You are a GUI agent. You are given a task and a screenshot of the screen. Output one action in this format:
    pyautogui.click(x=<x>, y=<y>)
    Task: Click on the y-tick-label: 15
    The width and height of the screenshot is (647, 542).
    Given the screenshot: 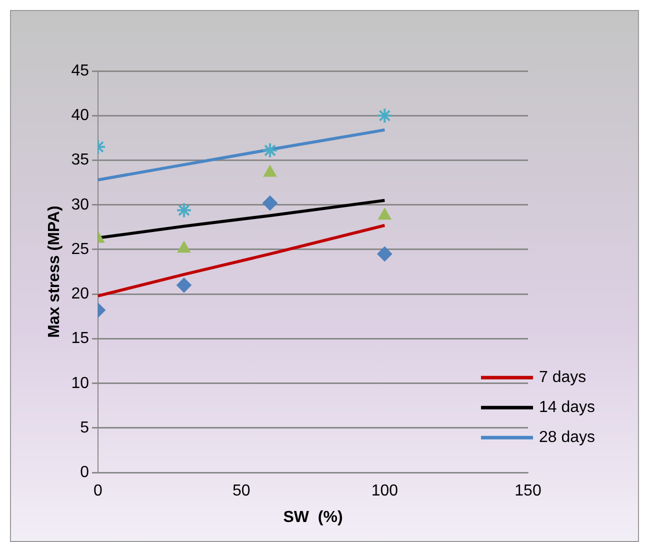 What is the action you would take?
    pyautogui.click(x=80, y=339)
    